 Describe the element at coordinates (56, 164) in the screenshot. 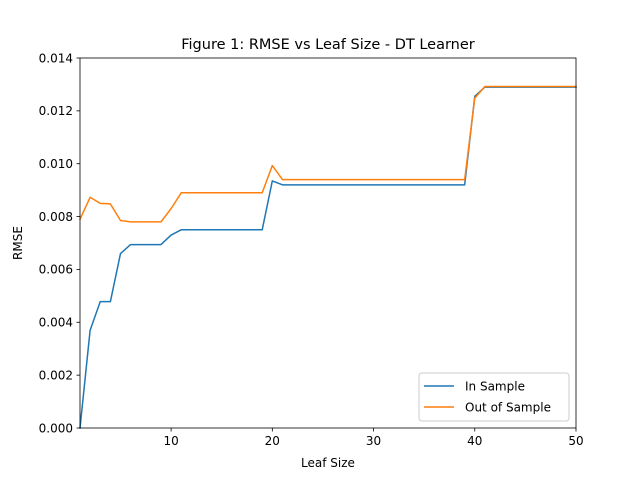

I see `y-tick-label: 0.010` at that location.